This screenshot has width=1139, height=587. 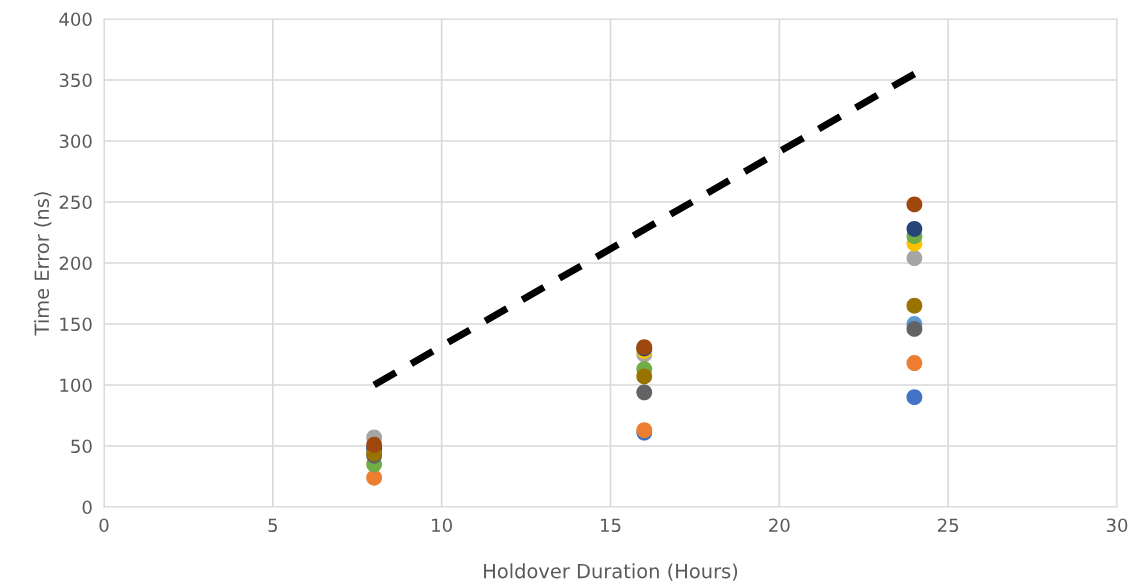 I want to click on y-tick-label: 400, so click(x=75, y=19).